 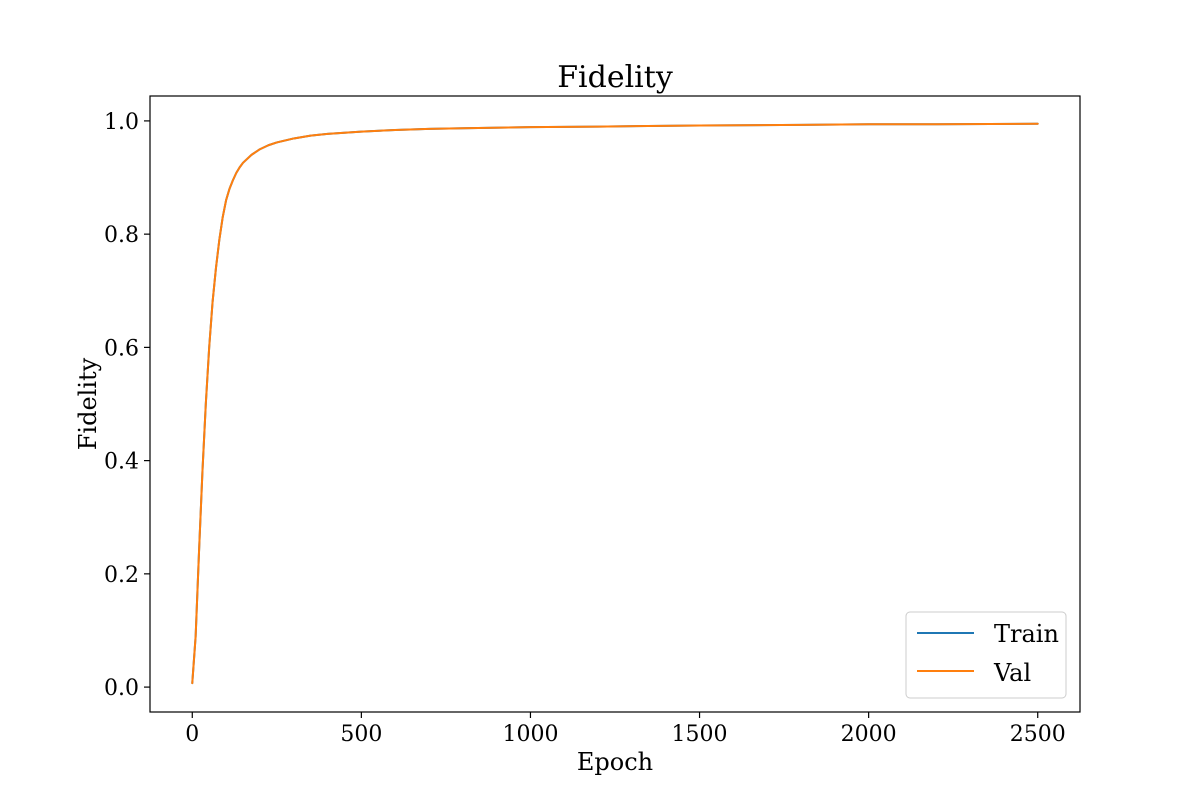 I want to click on y-tick-label: 0.8, so click(x=121, y=235).